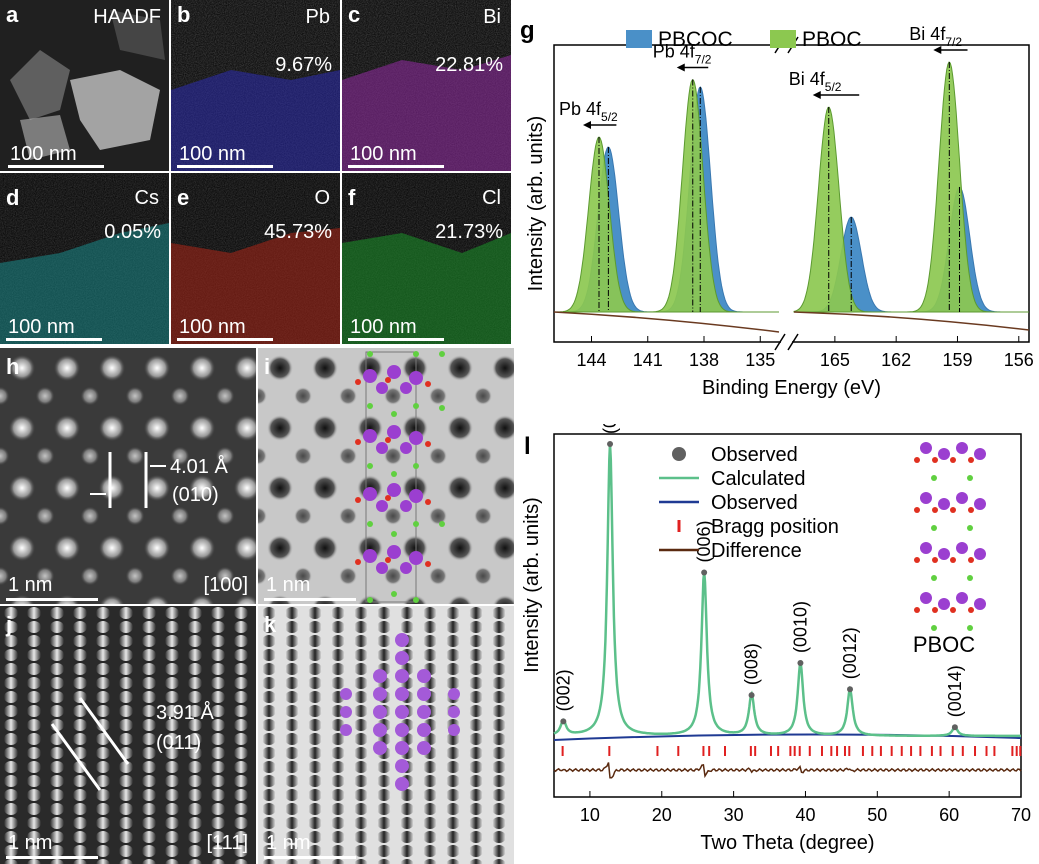 The image size is (1039, 864). Describe the element at coordinates (303, 65) in the screenshot. I see `atomic-percent: 9.67%` at that location.